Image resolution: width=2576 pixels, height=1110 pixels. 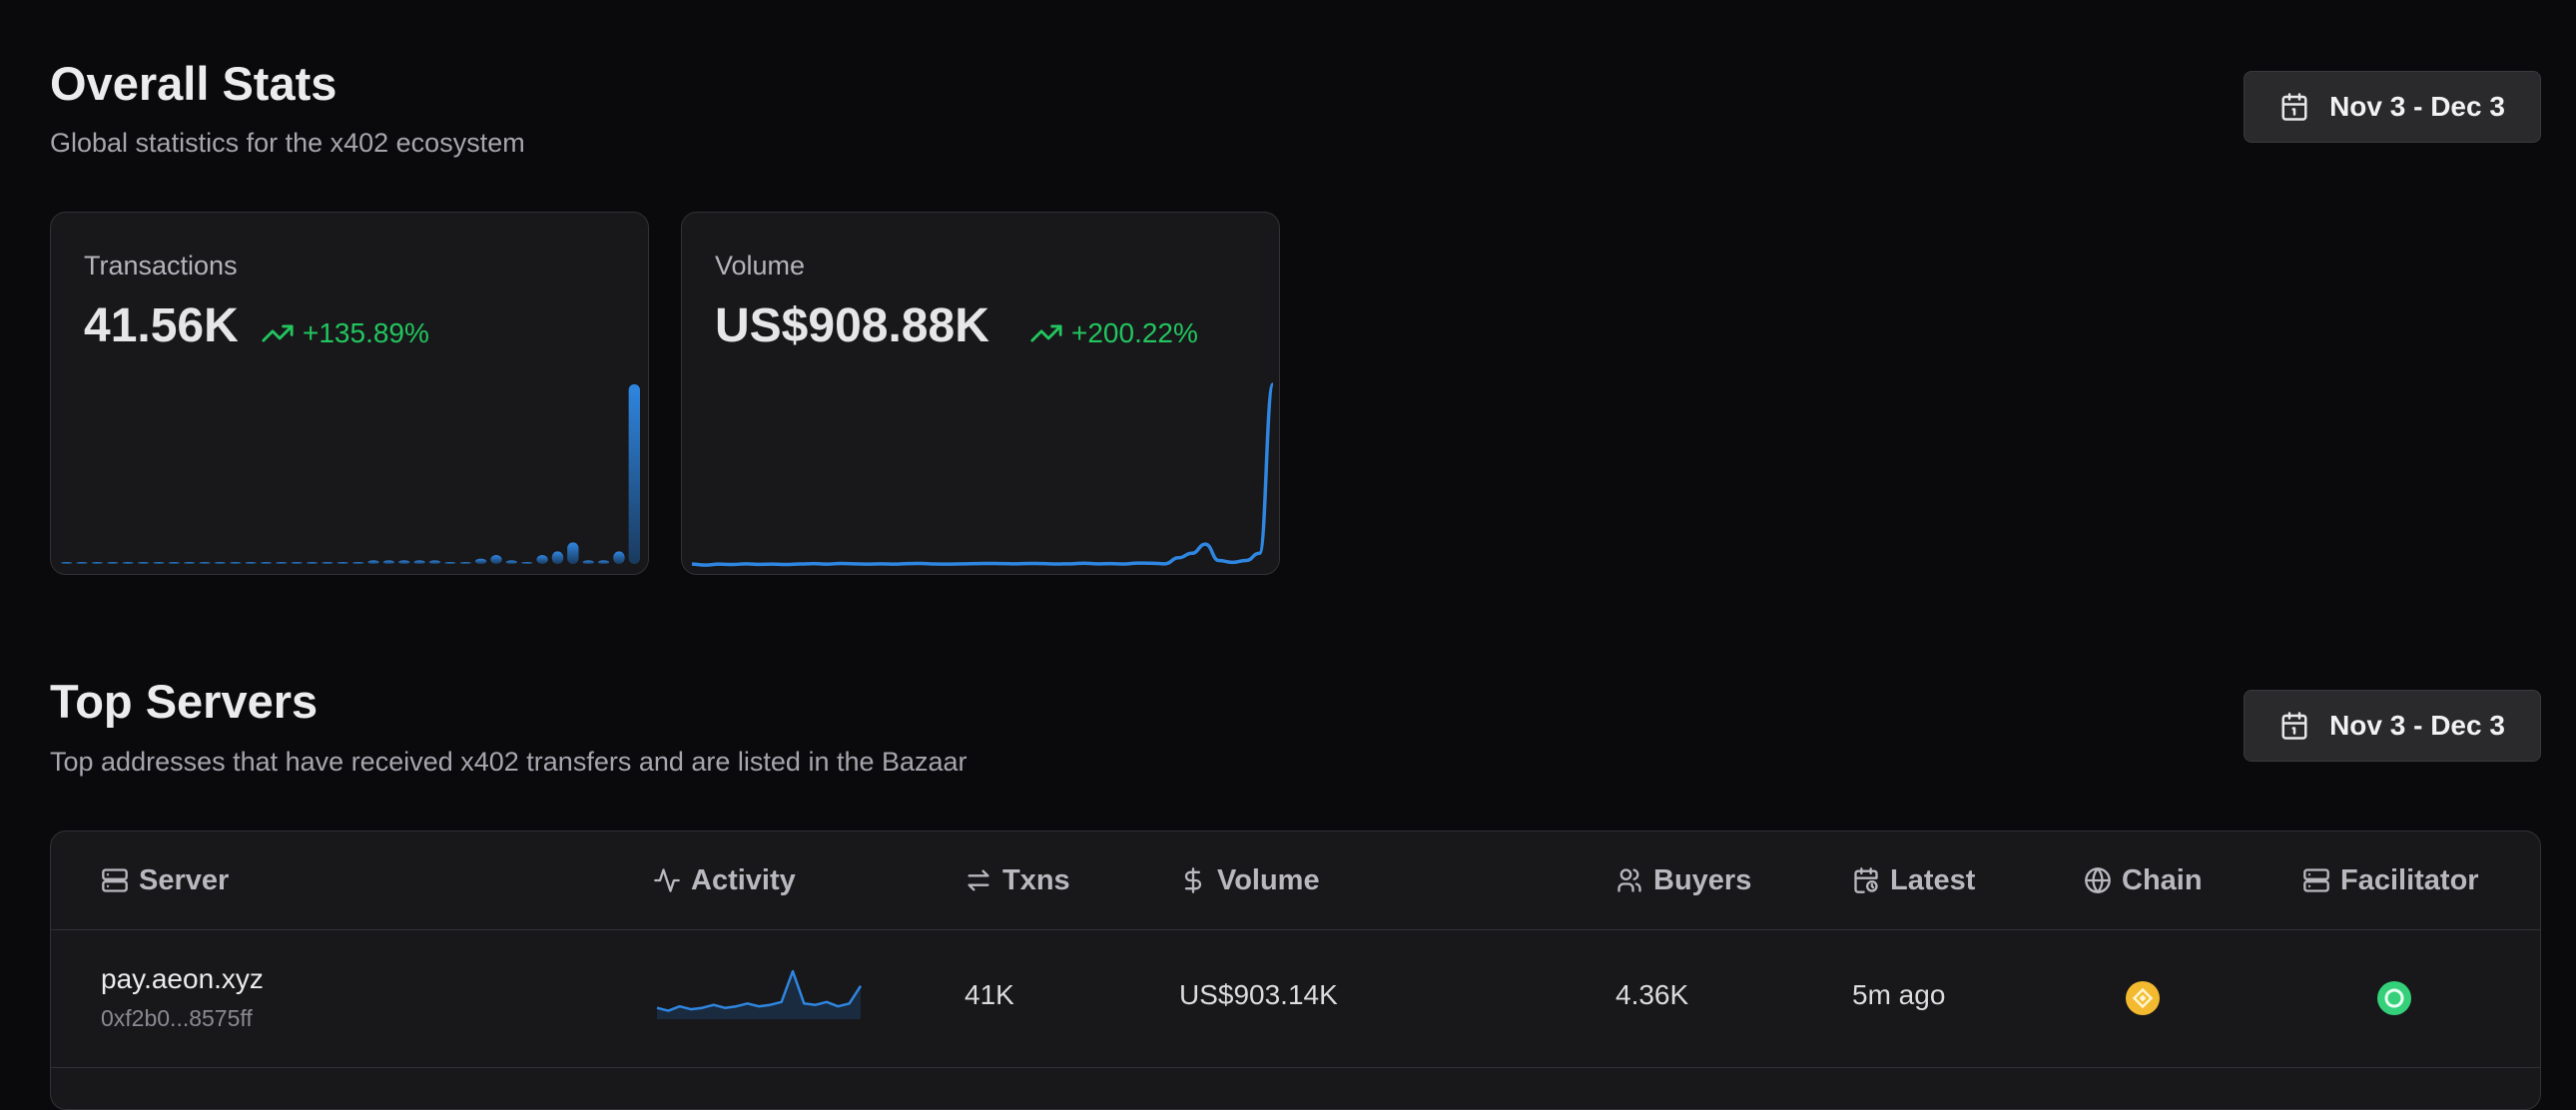 I want to click on activity-sparkline-area, so click(x=759, y=995).